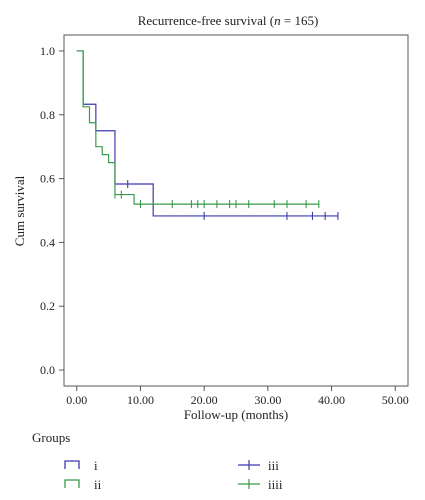 This screenshot has width=425, height=500. Describe the element at coordinates (47, 115) in the screenshot. I see `y-tick-label: 0.8` at that location.